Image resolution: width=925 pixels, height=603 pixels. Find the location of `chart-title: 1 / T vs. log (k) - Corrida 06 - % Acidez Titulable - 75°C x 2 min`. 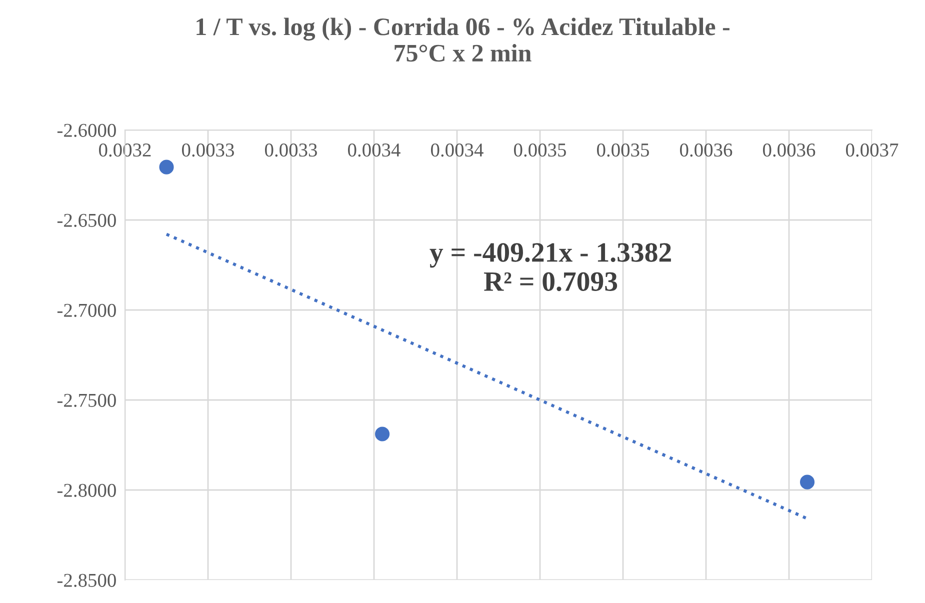

chart-title: 1 / T vs. log (k) - Corrida 06 - % Acidez Titulable - 75°C x 2 min is located at coordinates (463, 40).